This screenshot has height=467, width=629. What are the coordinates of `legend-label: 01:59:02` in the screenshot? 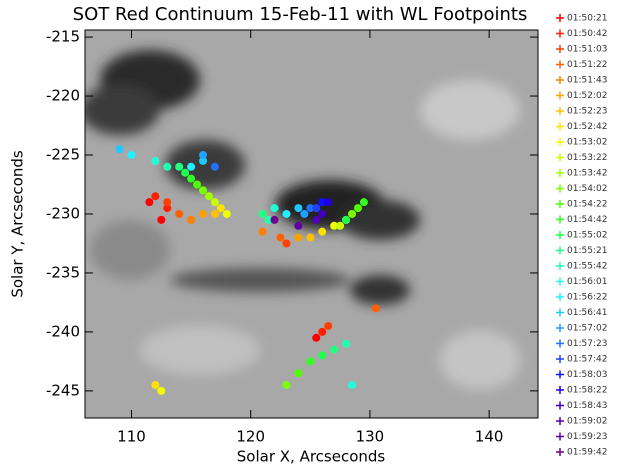 It's located at (587, 422).